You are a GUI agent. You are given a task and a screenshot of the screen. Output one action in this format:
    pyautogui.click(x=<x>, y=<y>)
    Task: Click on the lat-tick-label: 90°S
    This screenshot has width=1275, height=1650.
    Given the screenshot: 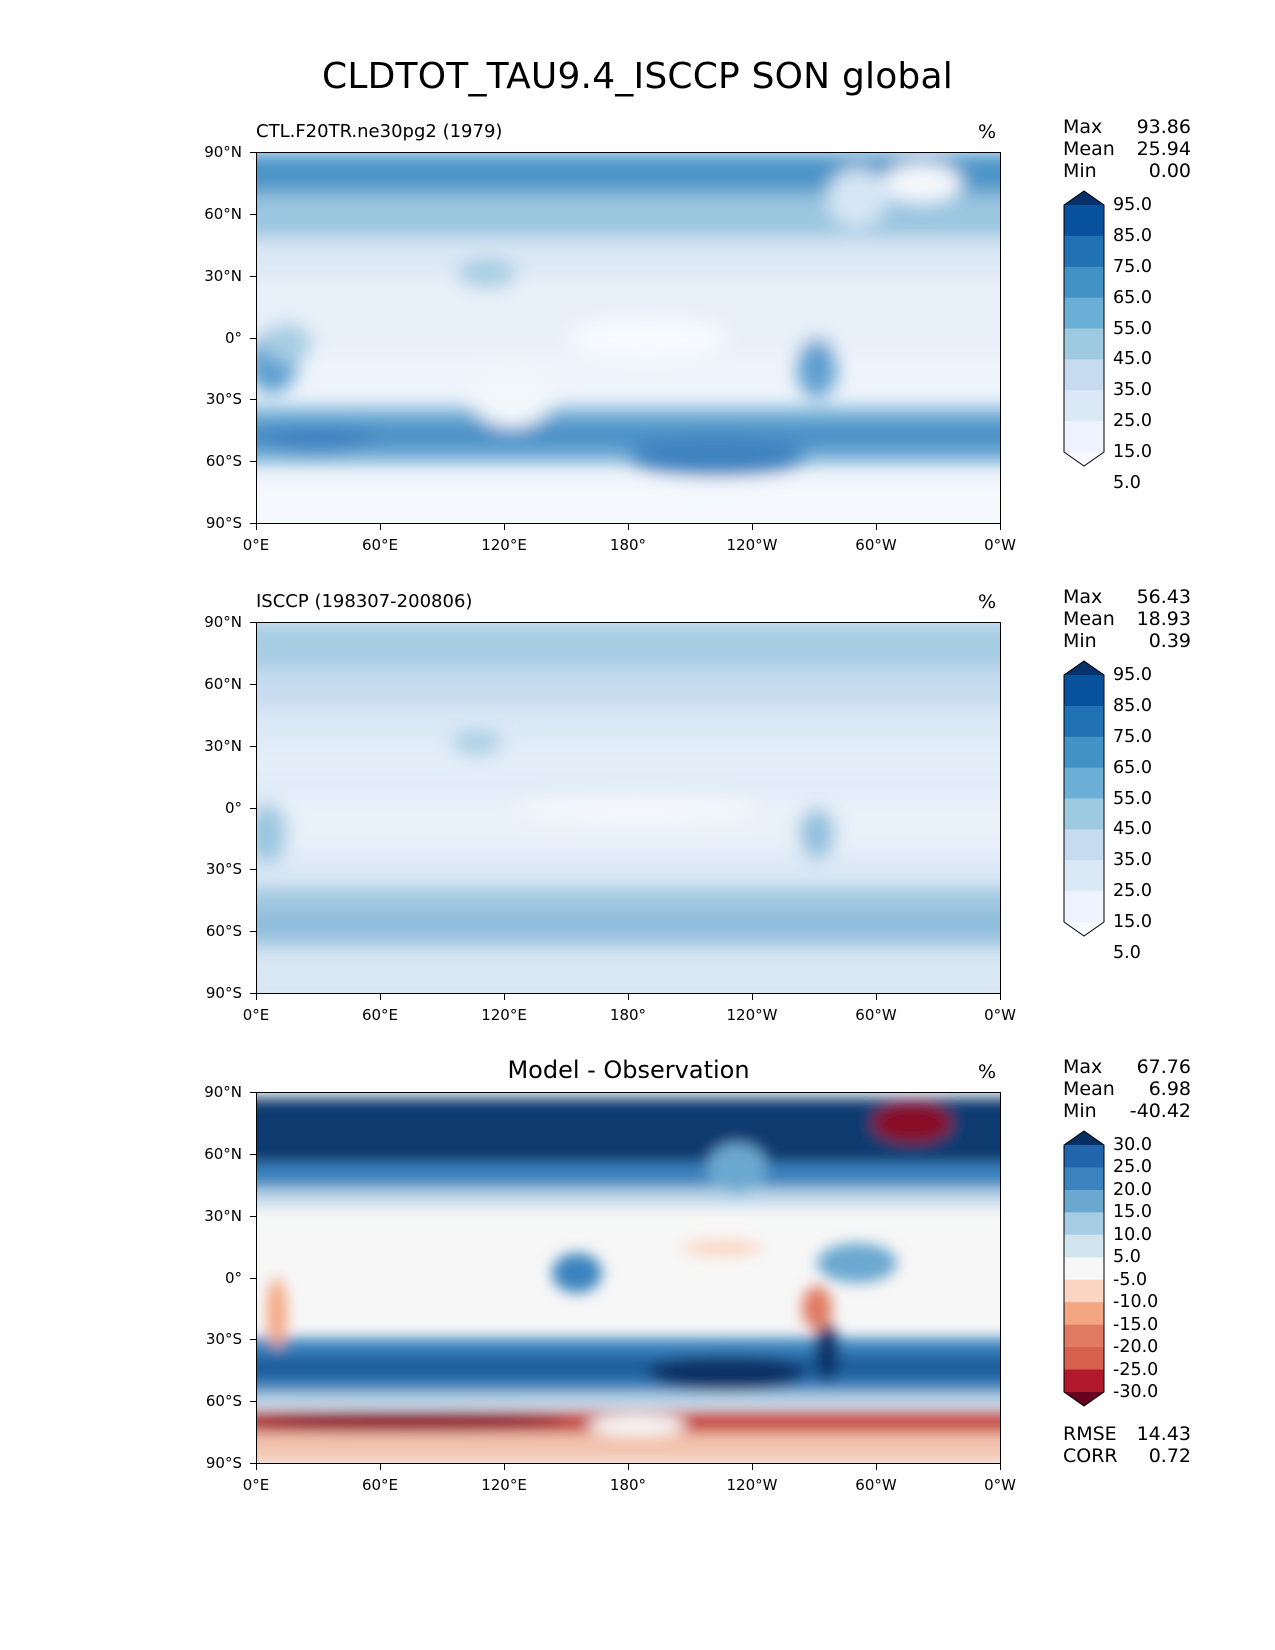 What is the action you would take?
    pyautogui.click(x=223, y=1463)
    